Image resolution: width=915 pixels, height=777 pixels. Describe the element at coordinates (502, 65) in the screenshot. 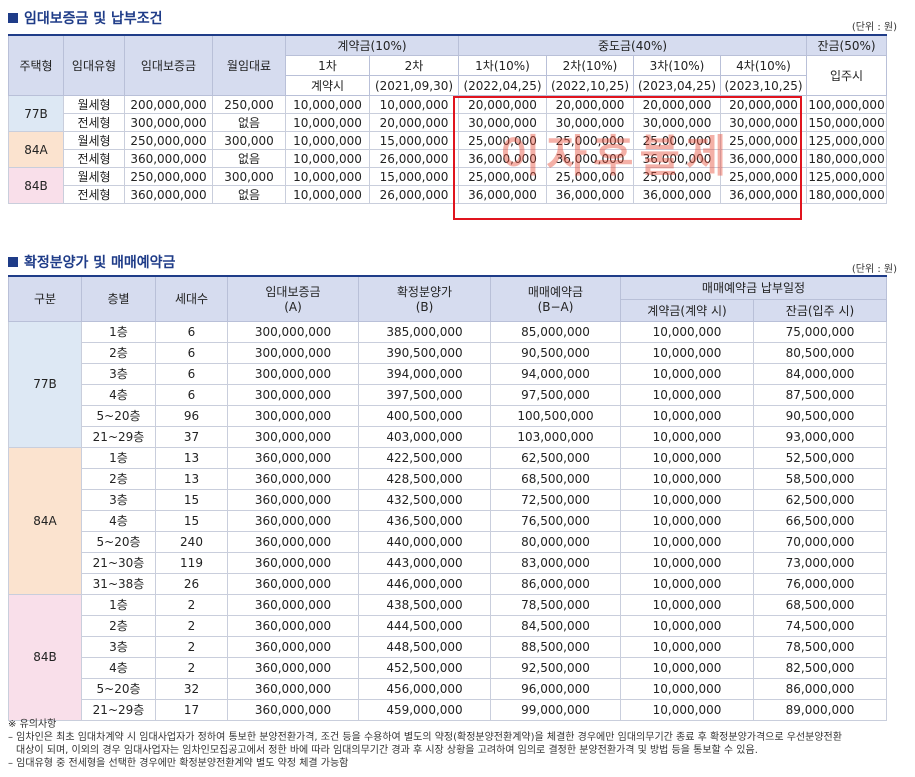

I see `header-m1: 1차(10%)` at that location.